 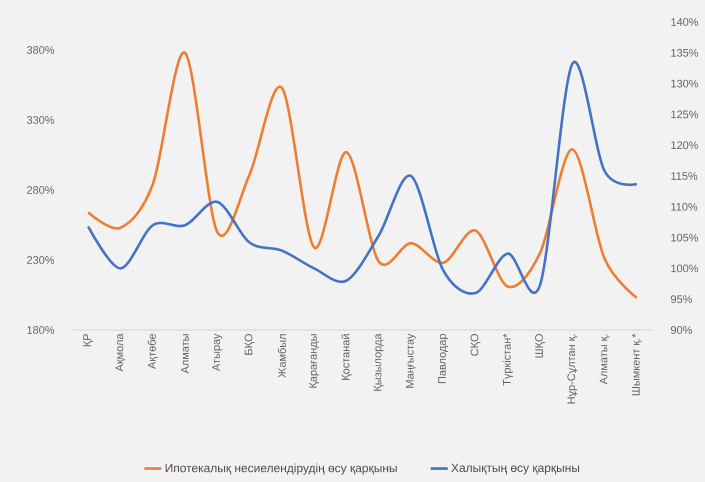 What do you see at coordinates (684, 176) in the screenshot?
I see `y2-tick-label: 115%` at bounding box center [684, 176].